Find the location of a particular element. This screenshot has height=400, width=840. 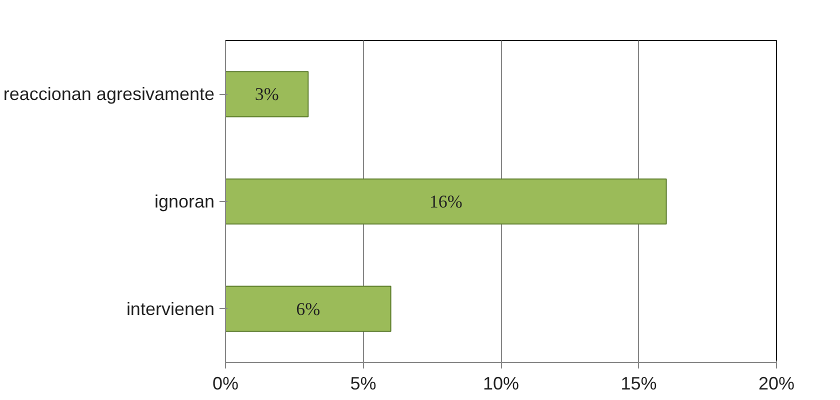

data-label: 3% is located at coordinates (266, 94).